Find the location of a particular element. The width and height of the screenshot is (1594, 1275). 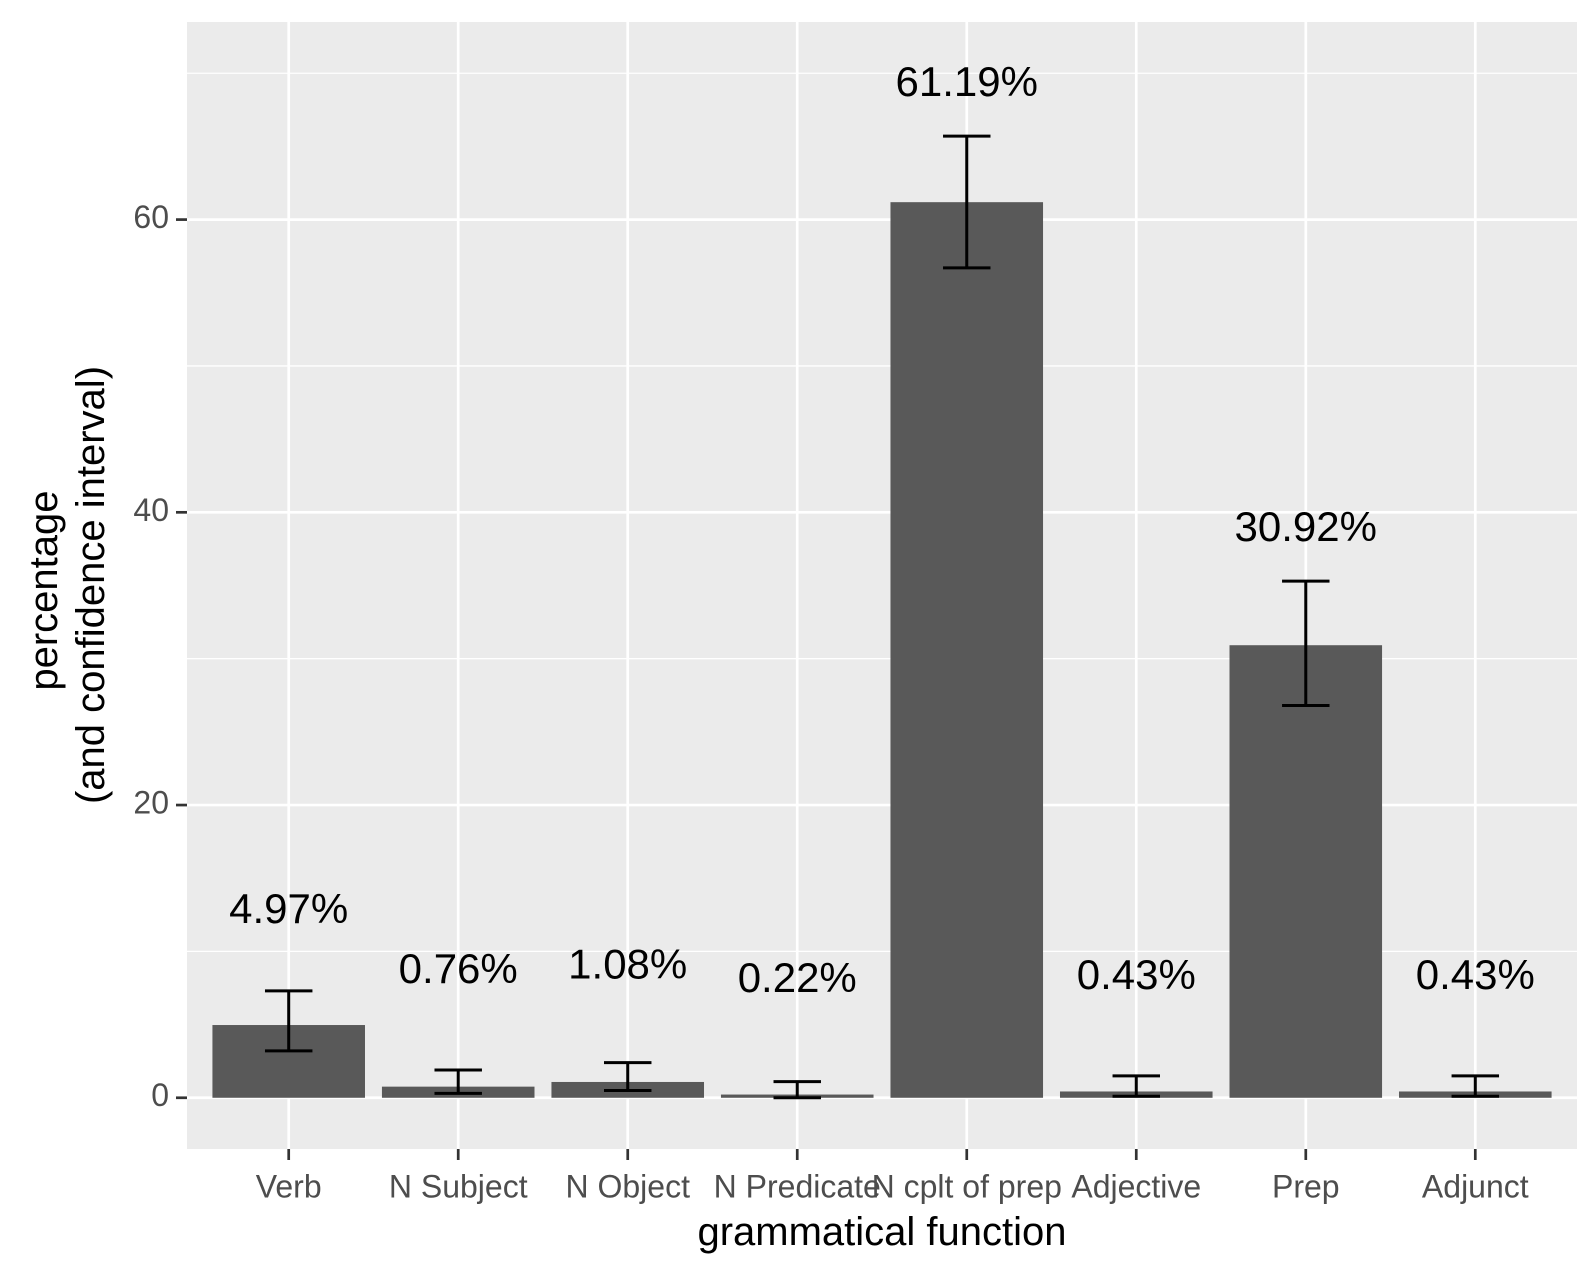

x-tick-label: Adjunct is located at coordinates (1475, 1186).